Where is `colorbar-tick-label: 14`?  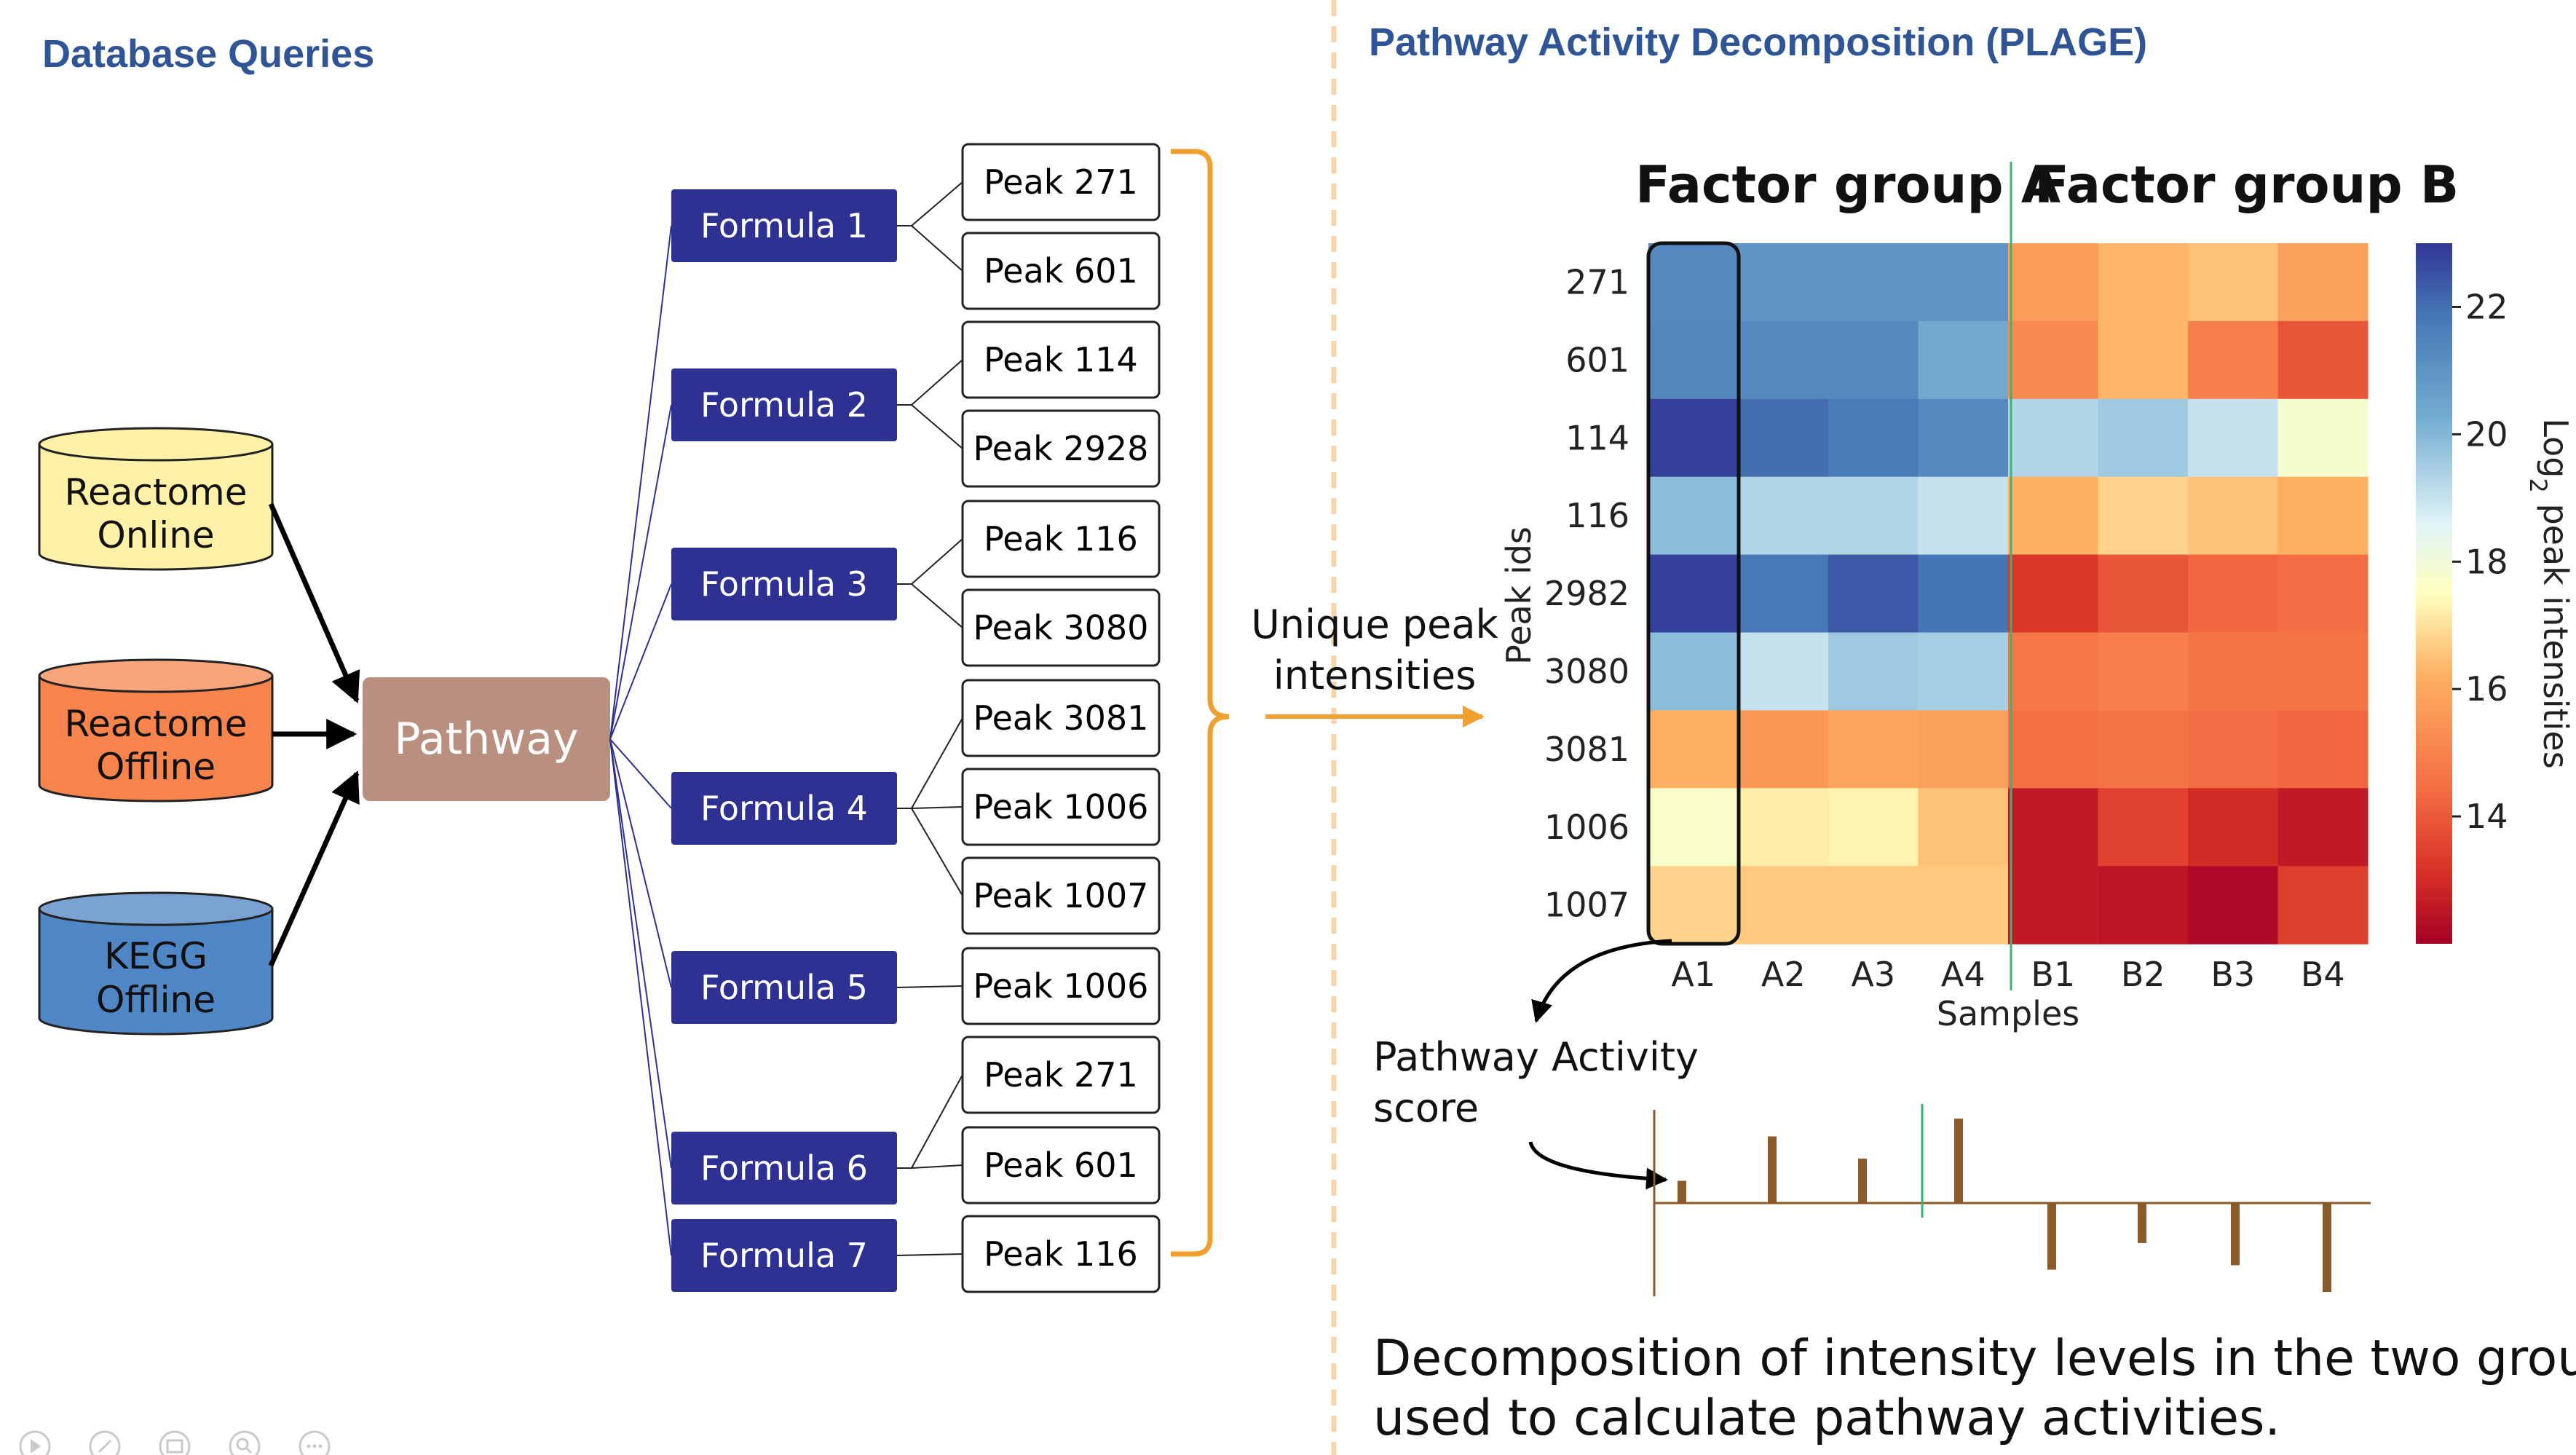
colorbar-tick-label: 14 is located at coordinates (2487, 816).